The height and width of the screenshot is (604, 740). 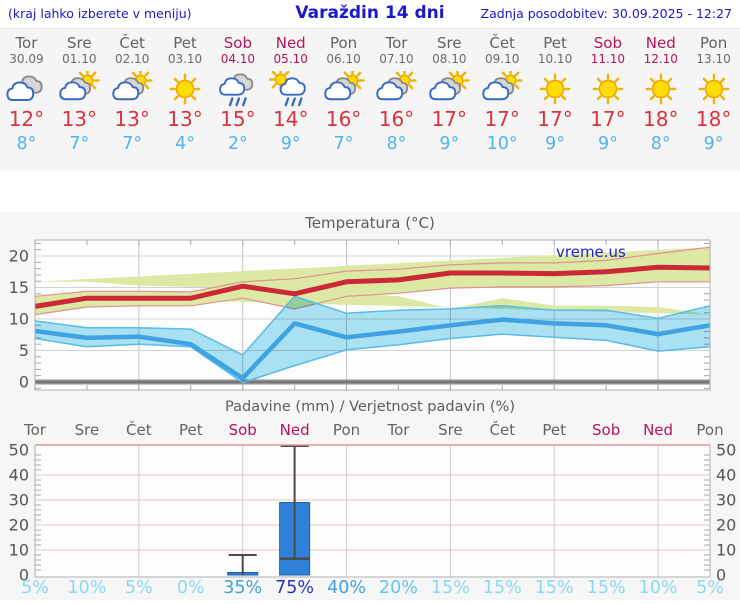 I want to click on svg-text: 15, so click(x=19, y=287).